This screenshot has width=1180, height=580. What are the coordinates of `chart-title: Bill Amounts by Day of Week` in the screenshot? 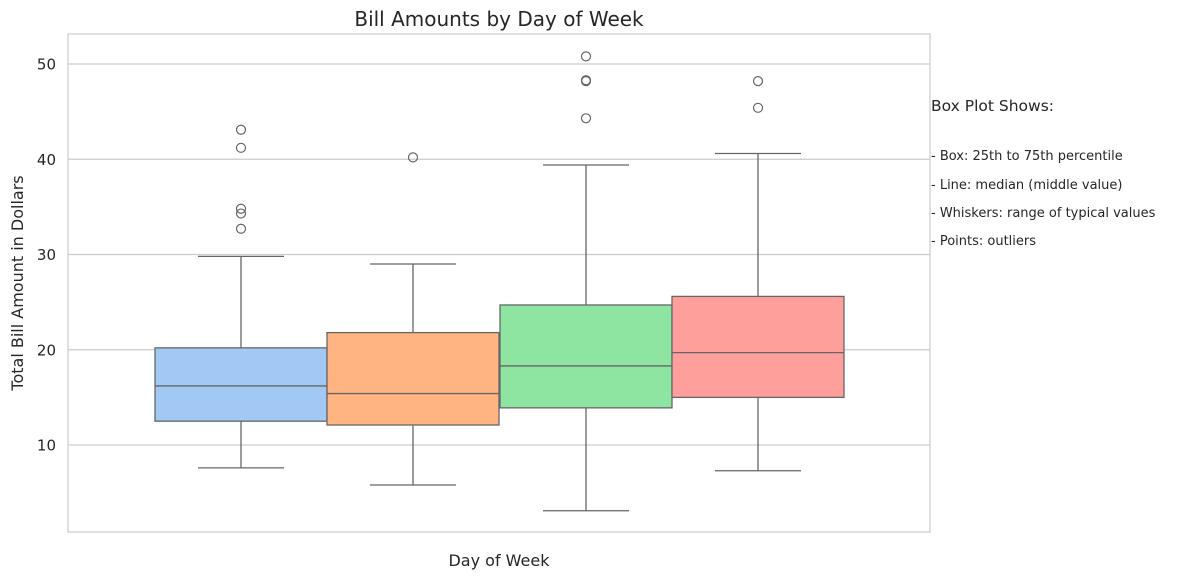 It's located at (499, 19).